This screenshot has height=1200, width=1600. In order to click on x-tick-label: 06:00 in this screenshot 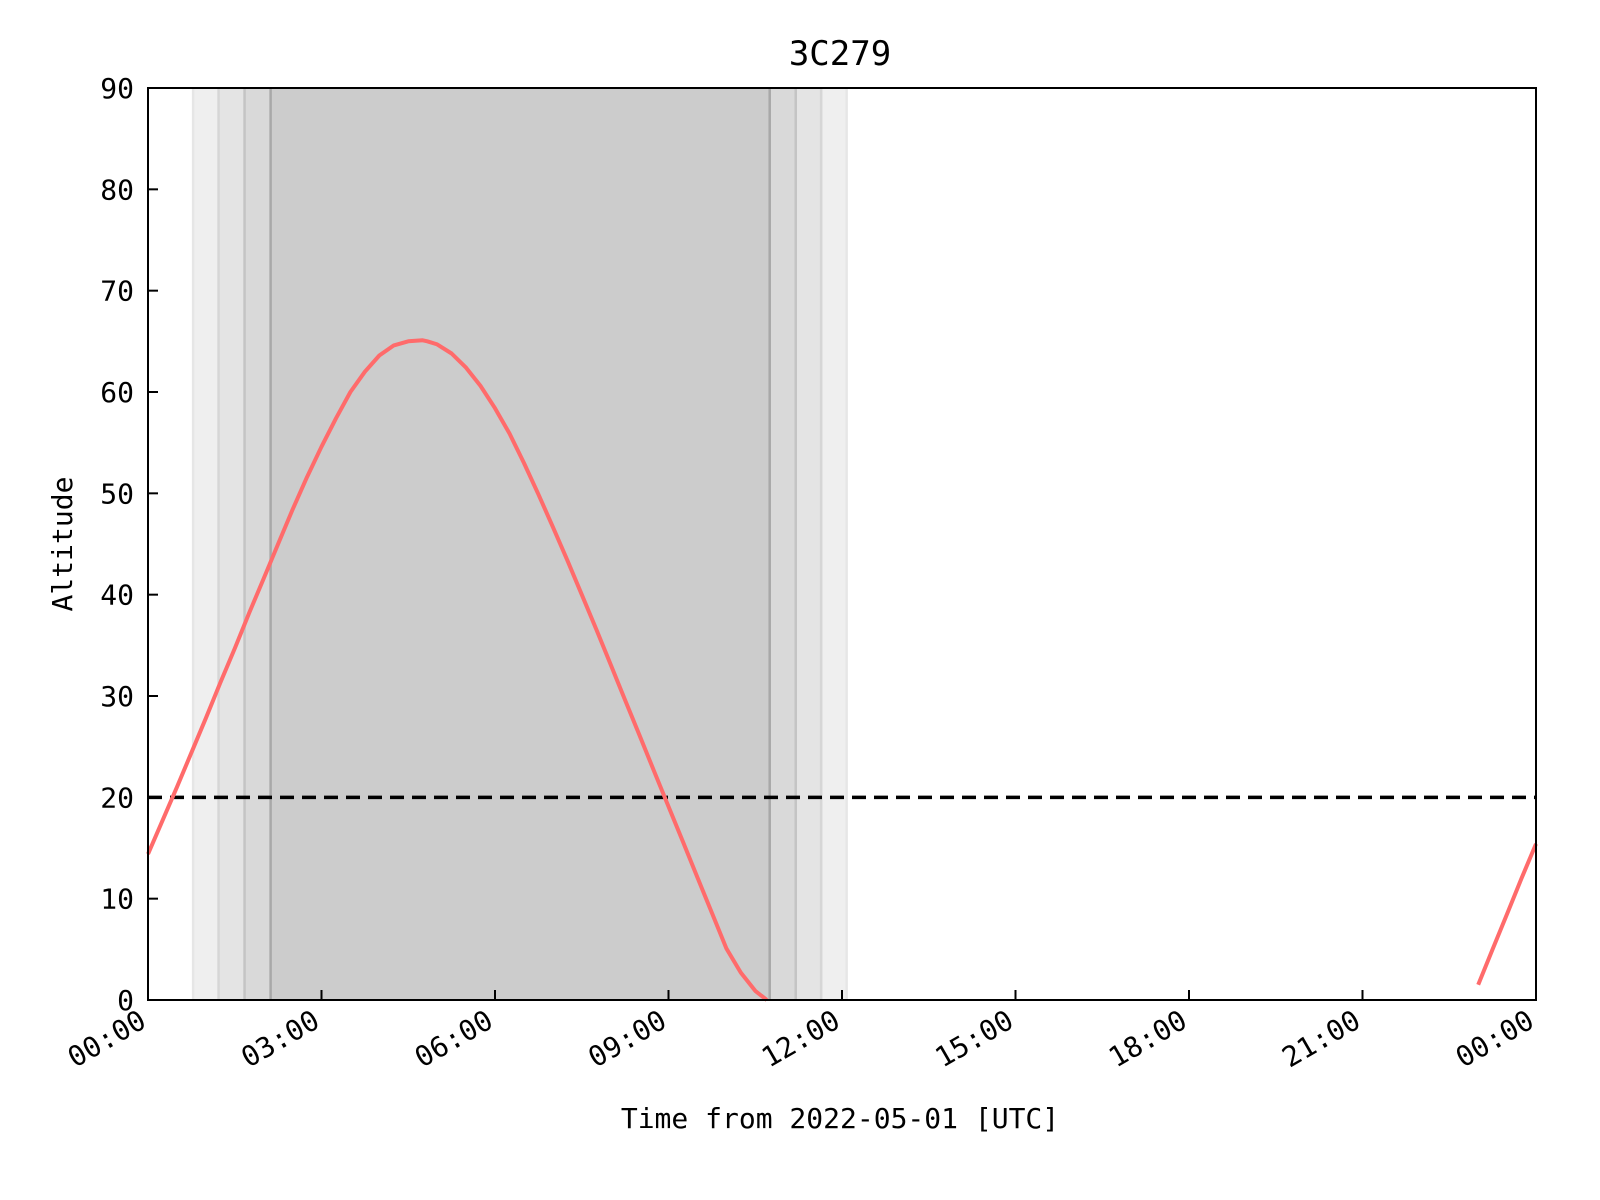, I will do `click(454, 1038)`.